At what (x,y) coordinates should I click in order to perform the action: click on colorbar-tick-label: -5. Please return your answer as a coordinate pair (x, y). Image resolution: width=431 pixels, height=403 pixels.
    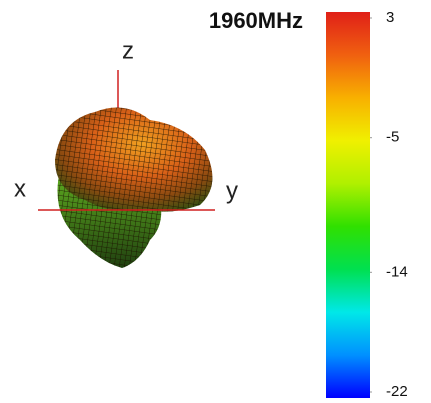
    Looking at the image, I should click on (392, 137).